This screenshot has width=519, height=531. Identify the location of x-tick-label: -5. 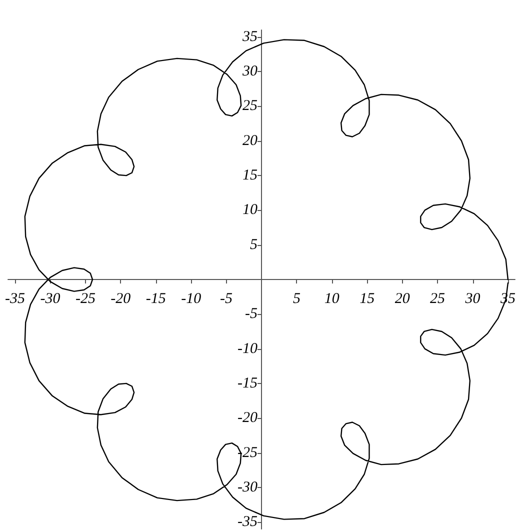
(227, 299).